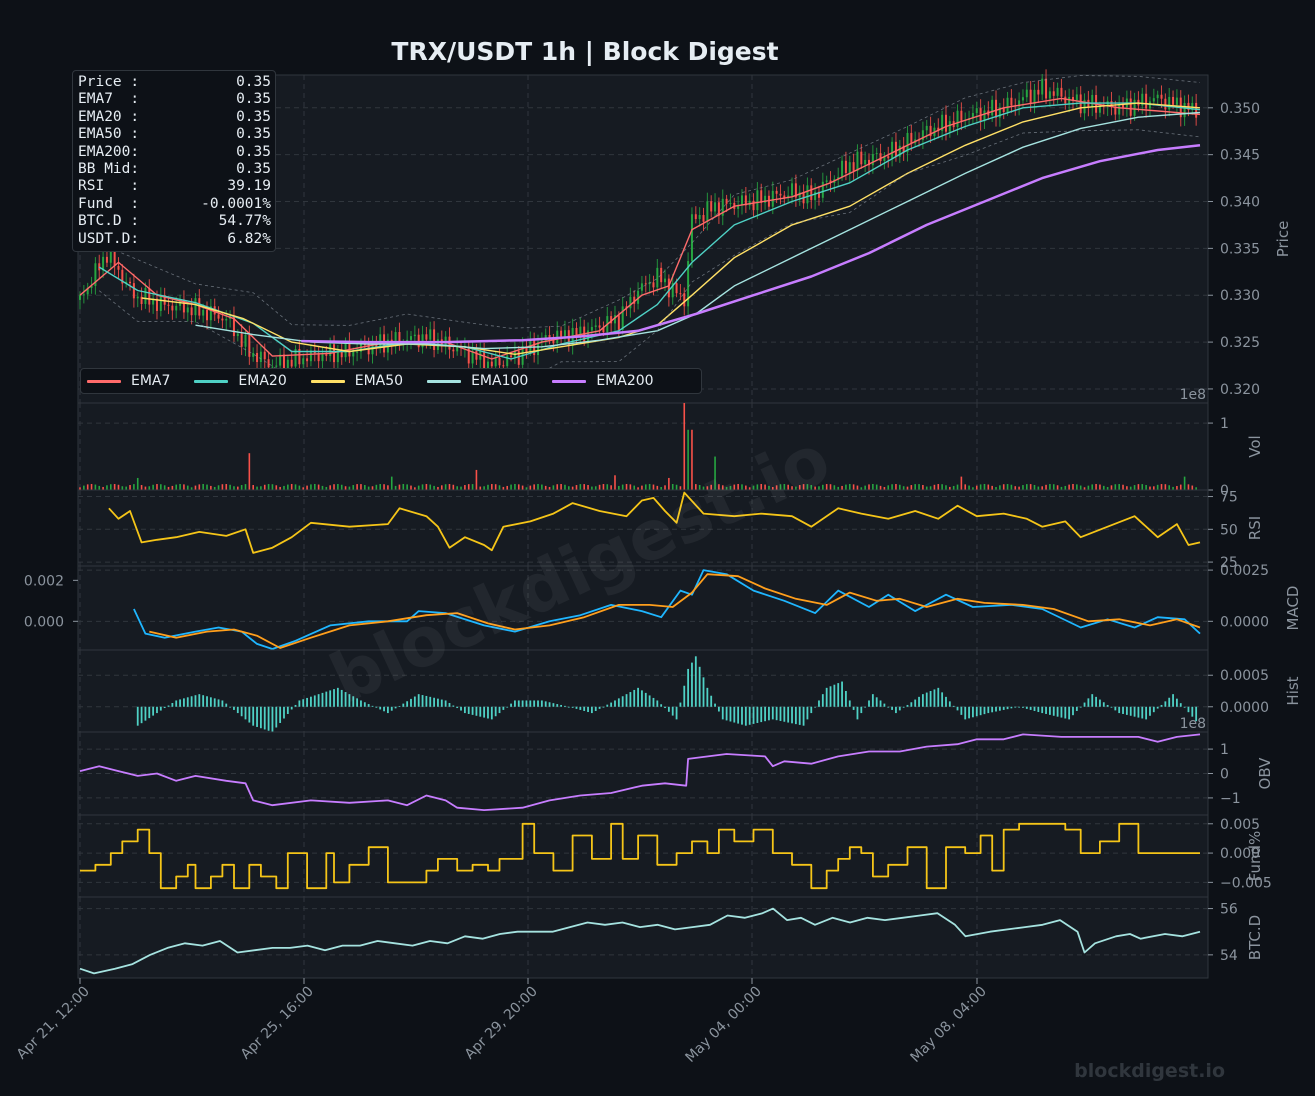 Image resolution: width=1315 pixels, height=1096 pixels. I want to click on panel-macd, so click(643, 608).